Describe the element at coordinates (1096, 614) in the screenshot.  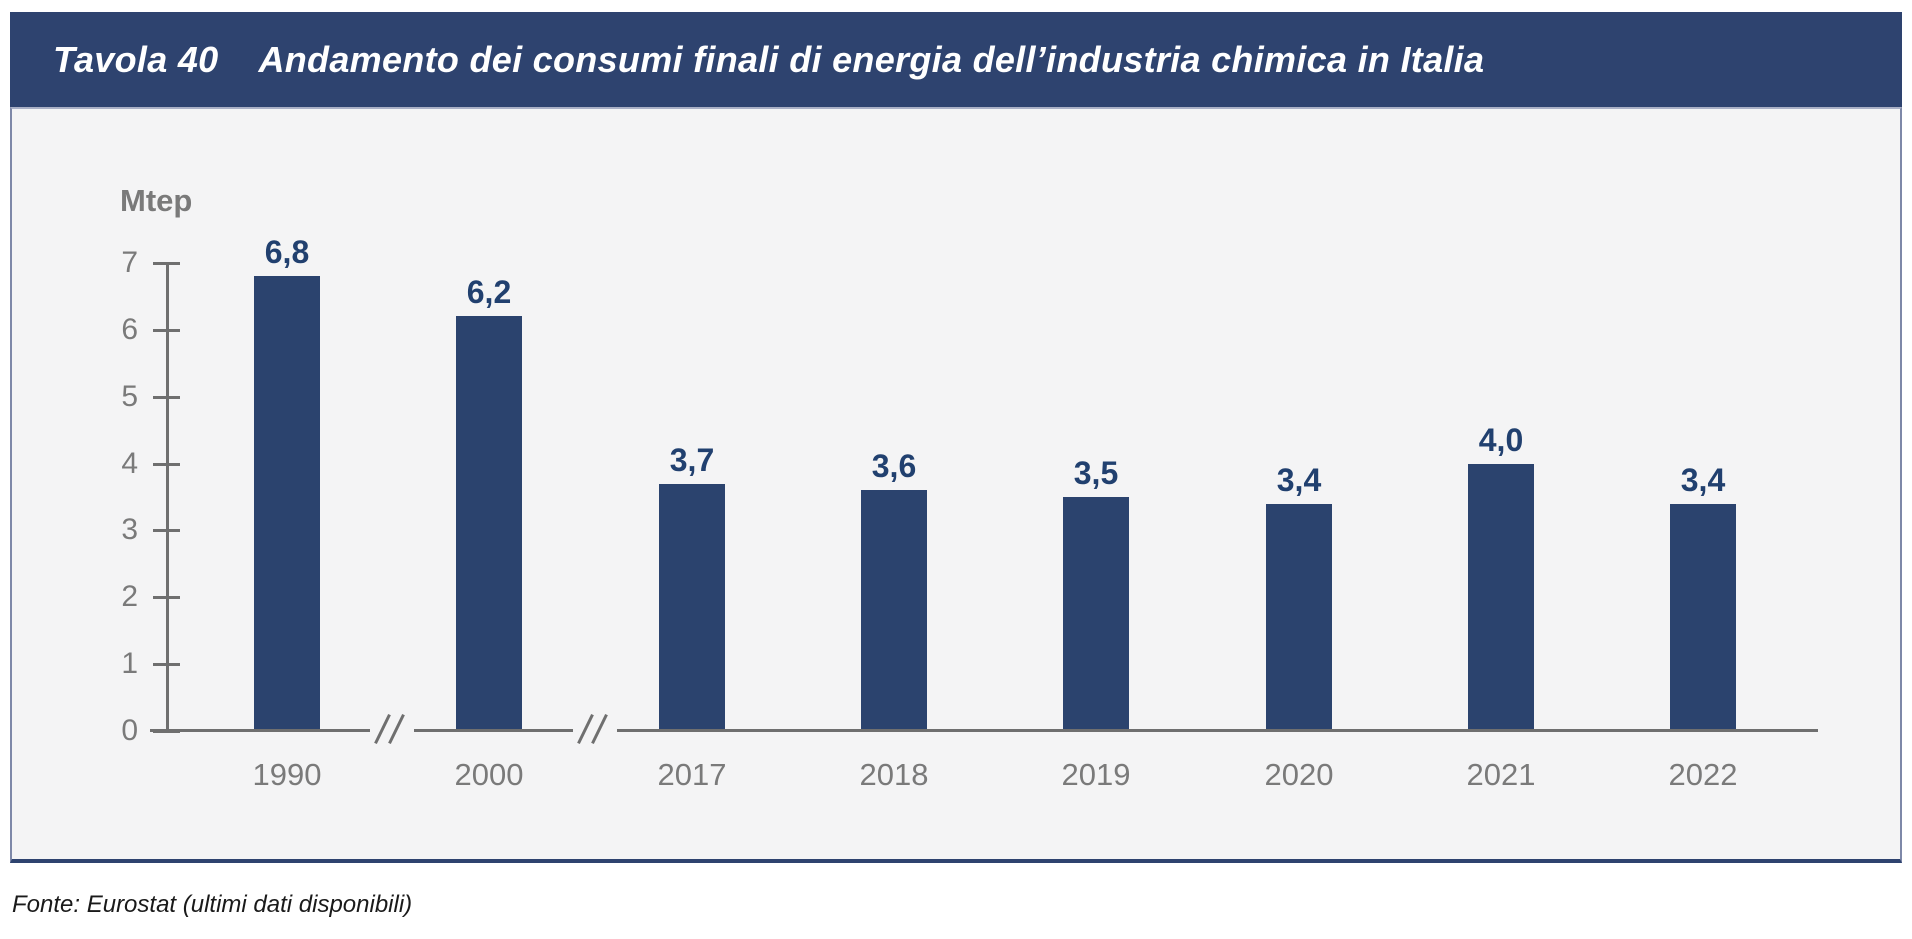
I see `bar-2019` at that location.